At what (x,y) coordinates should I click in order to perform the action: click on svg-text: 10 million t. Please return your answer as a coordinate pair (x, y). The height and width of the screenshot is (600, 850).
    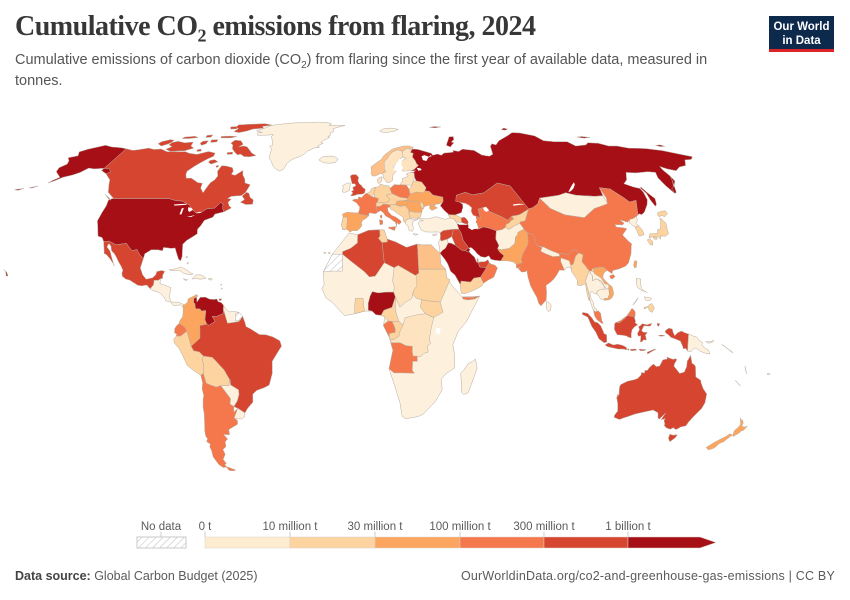
    Looking at the image, I should click on (291, 527).